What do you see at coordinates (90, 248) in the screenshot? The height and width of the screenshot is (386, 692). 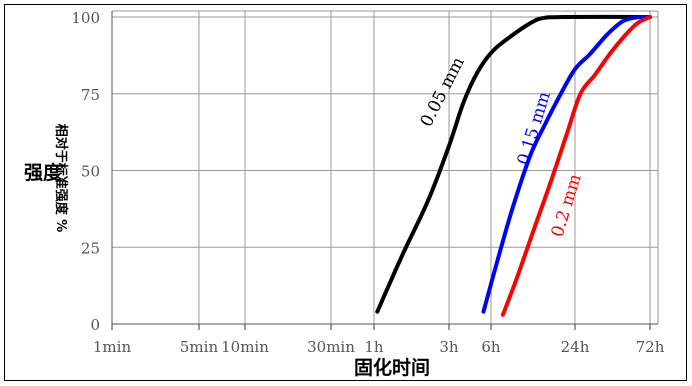 I see `y-tick-label: 25` at bounding box center [90, 248].